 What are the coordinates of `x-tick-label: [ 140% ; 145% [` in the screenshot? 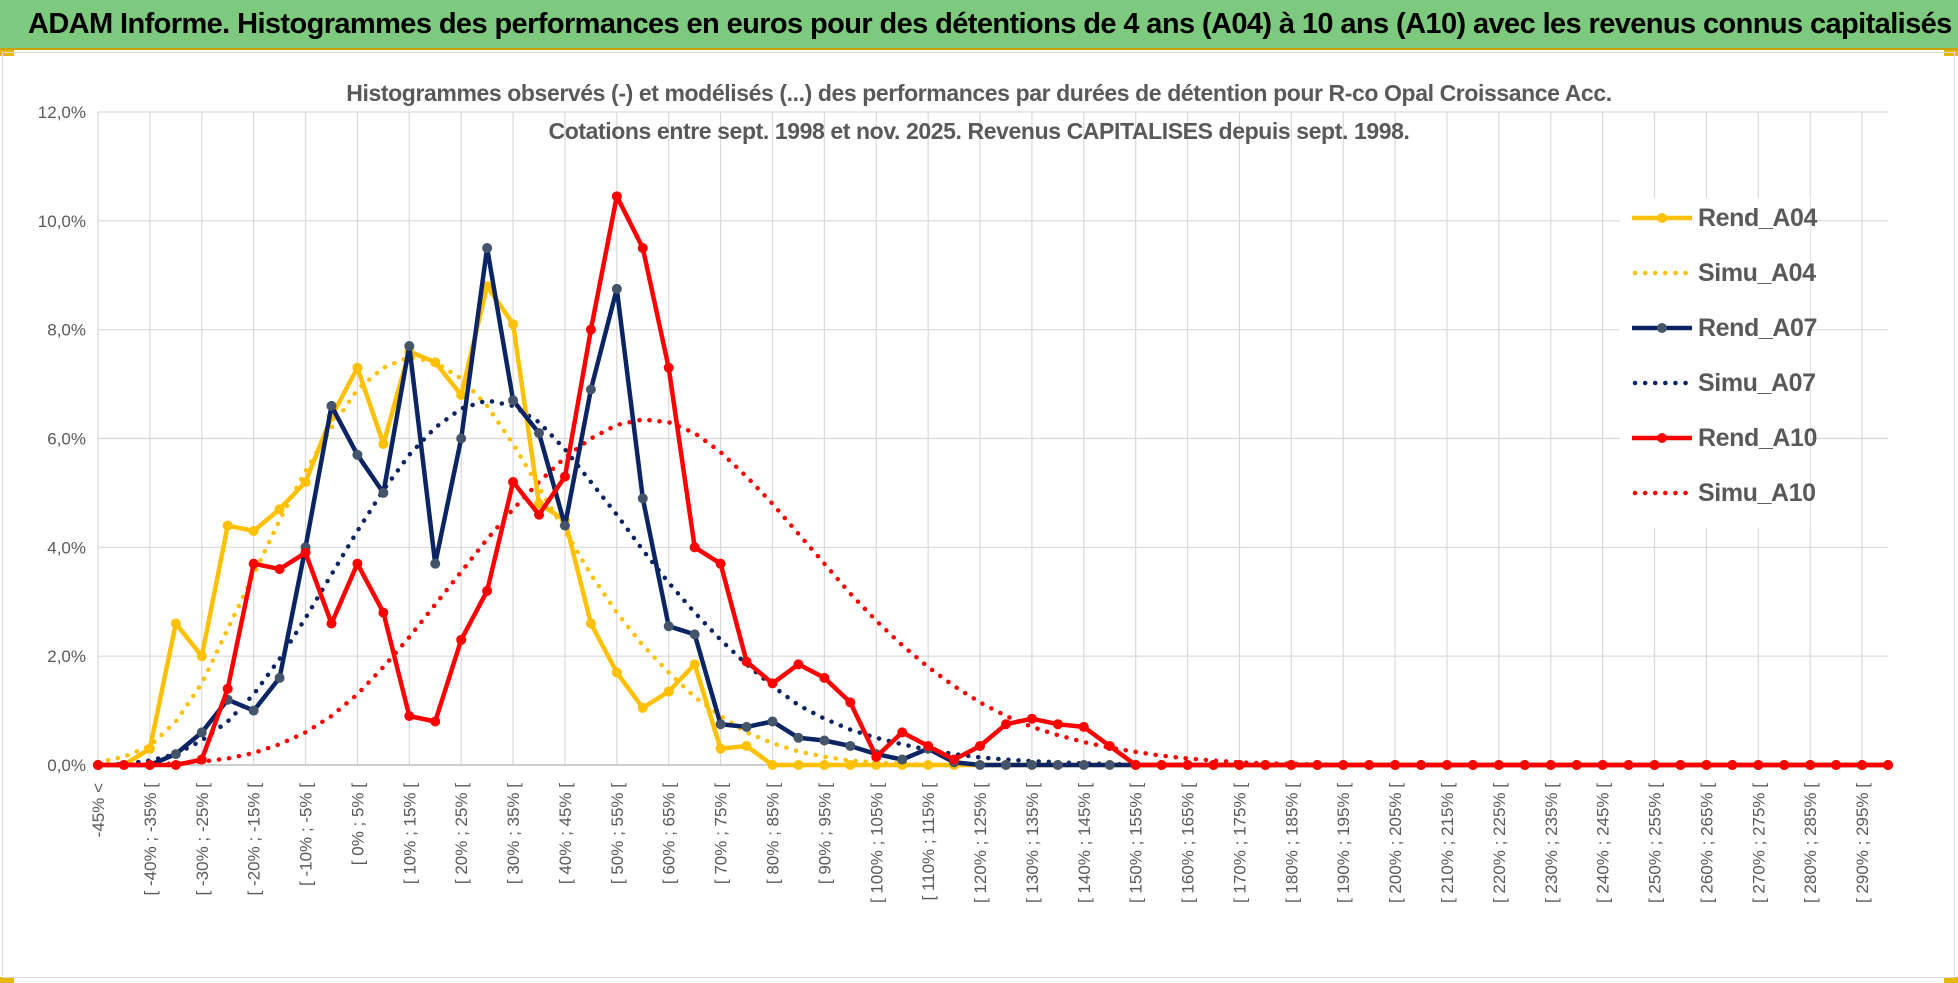 It's located at (1084, 843).